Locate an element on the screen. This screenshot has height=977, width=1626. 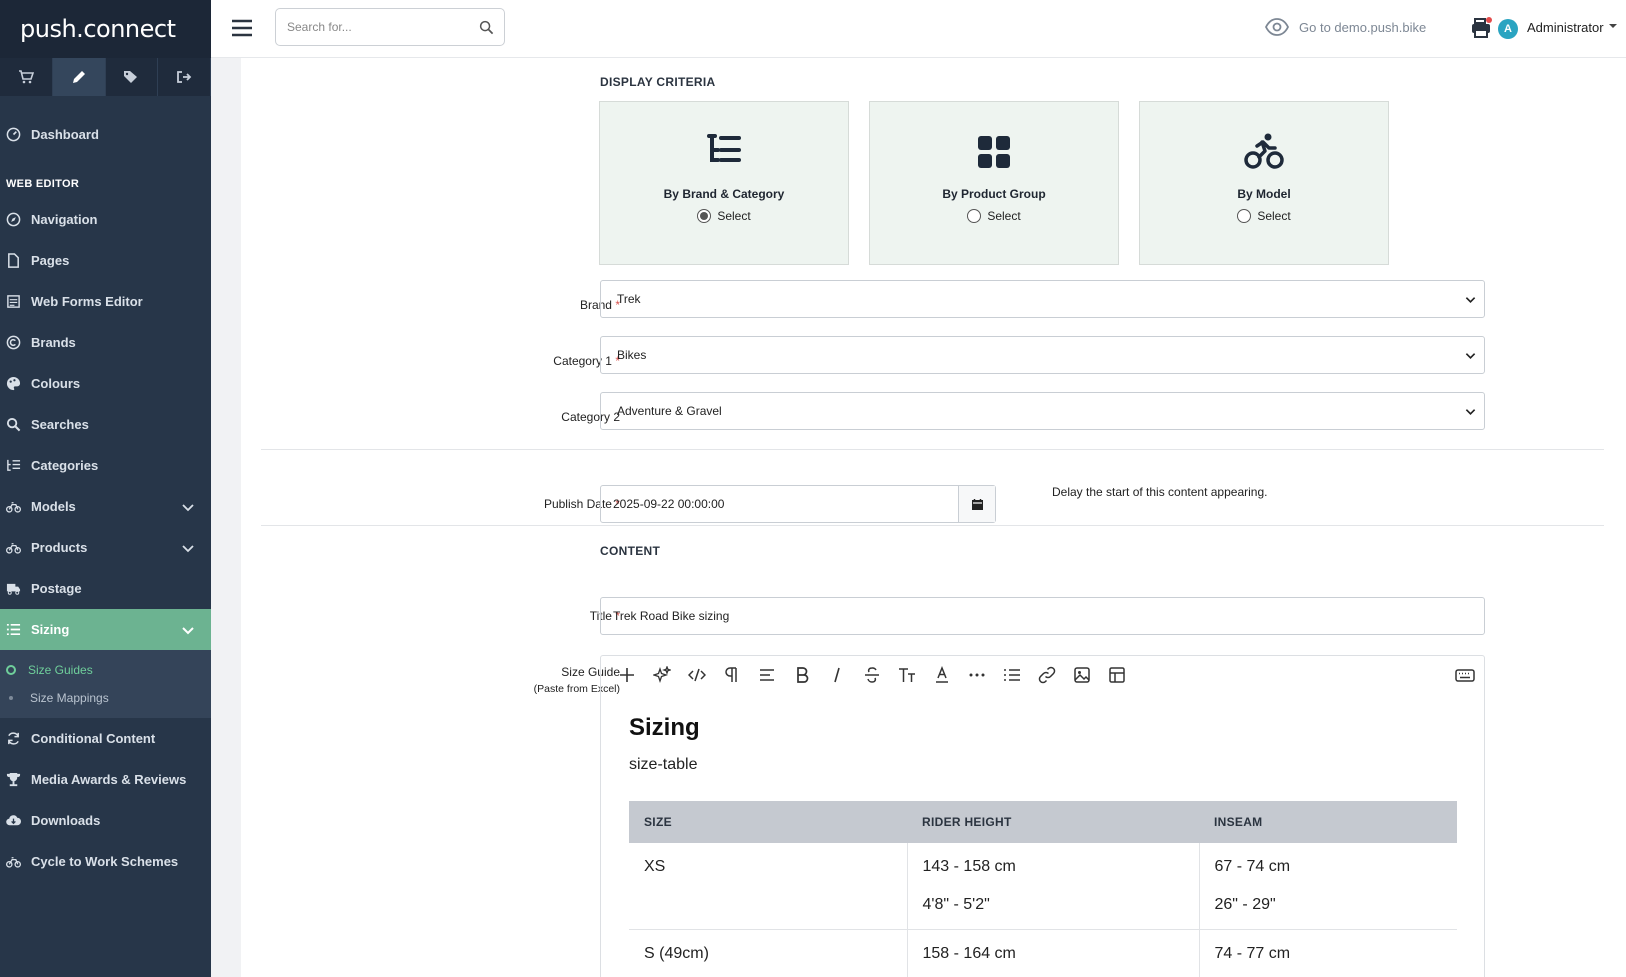
editor-toolbar is located at coordinates (1042, 675).